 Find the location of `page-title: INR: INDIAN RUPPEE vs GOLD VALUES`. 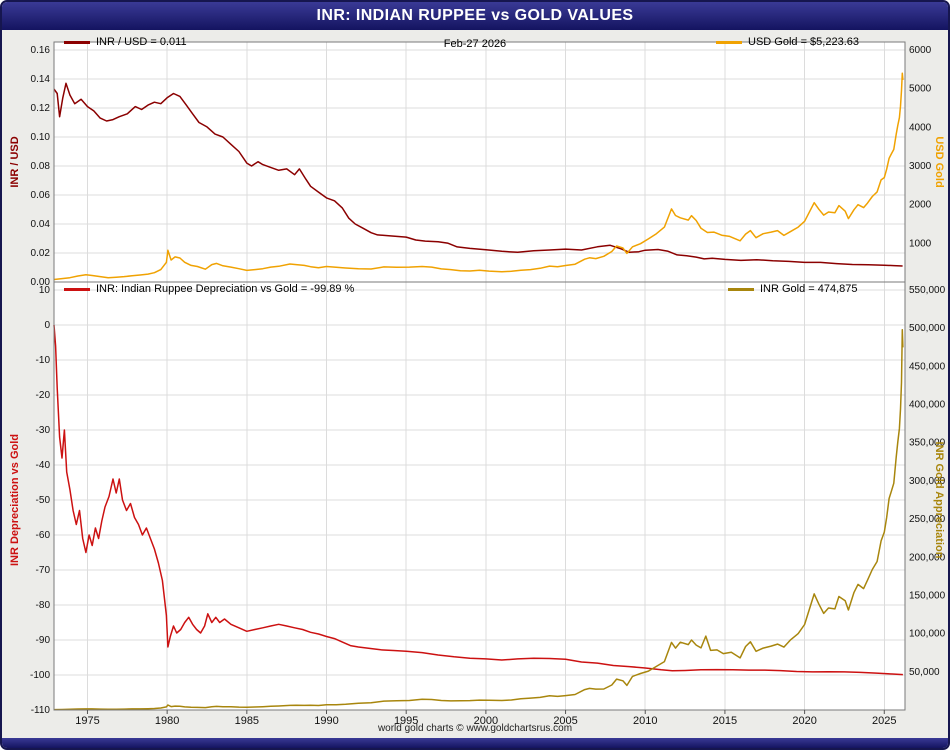

page-title: INR: INDIAN RUPPEE vs GOLD VALUES is located at coordinates (475, 15).